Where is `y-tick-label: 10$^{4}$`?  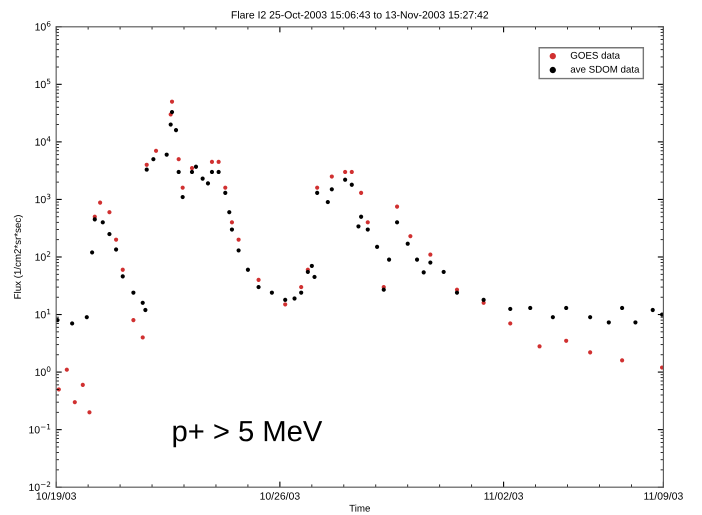 y-tick-label: 10$^{4}$ is located at coordinates (43, 141).